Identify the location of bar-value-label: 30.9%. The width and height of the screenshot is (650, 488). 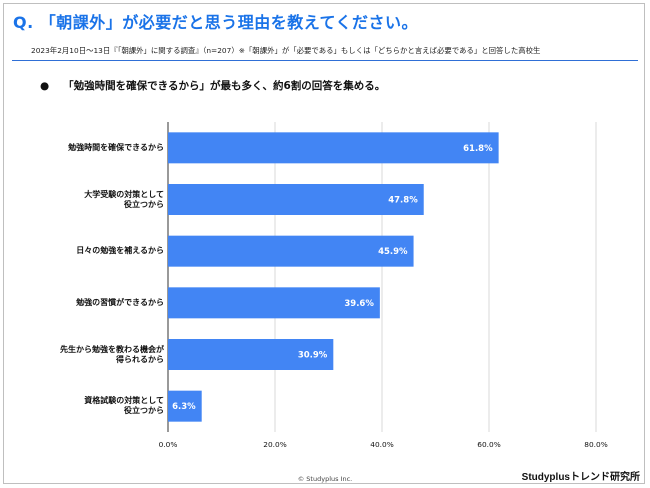
(313, 356).